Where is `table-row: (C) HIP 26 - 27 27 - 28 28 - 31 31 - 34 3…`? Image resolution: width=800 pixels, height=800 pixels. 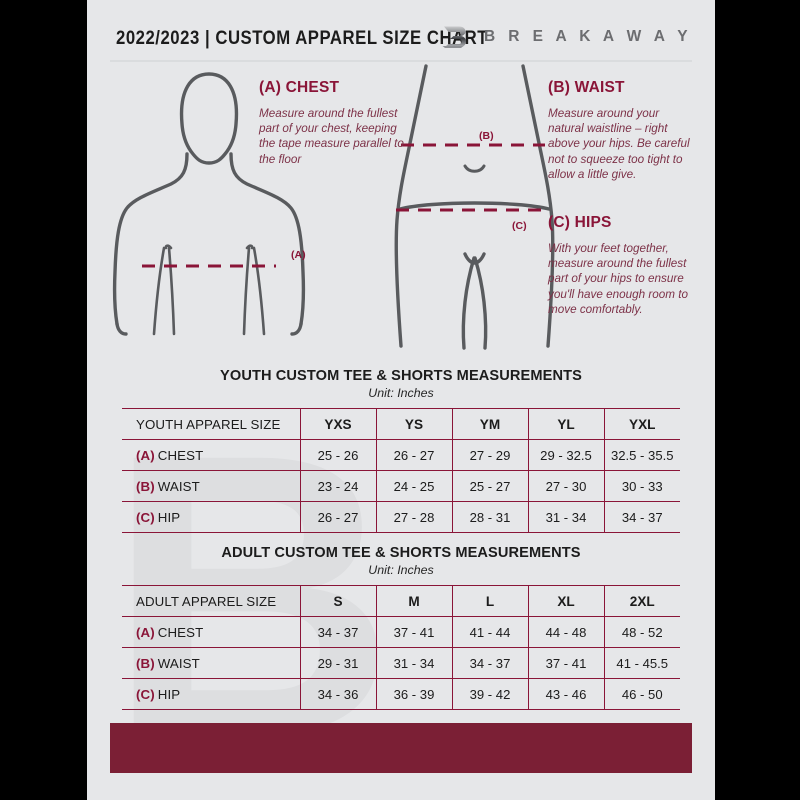
table-row: (C) HIP 26 - 27 27 - 28 28 - 31 31 - 34 3… is located at coordinates (401, 517).